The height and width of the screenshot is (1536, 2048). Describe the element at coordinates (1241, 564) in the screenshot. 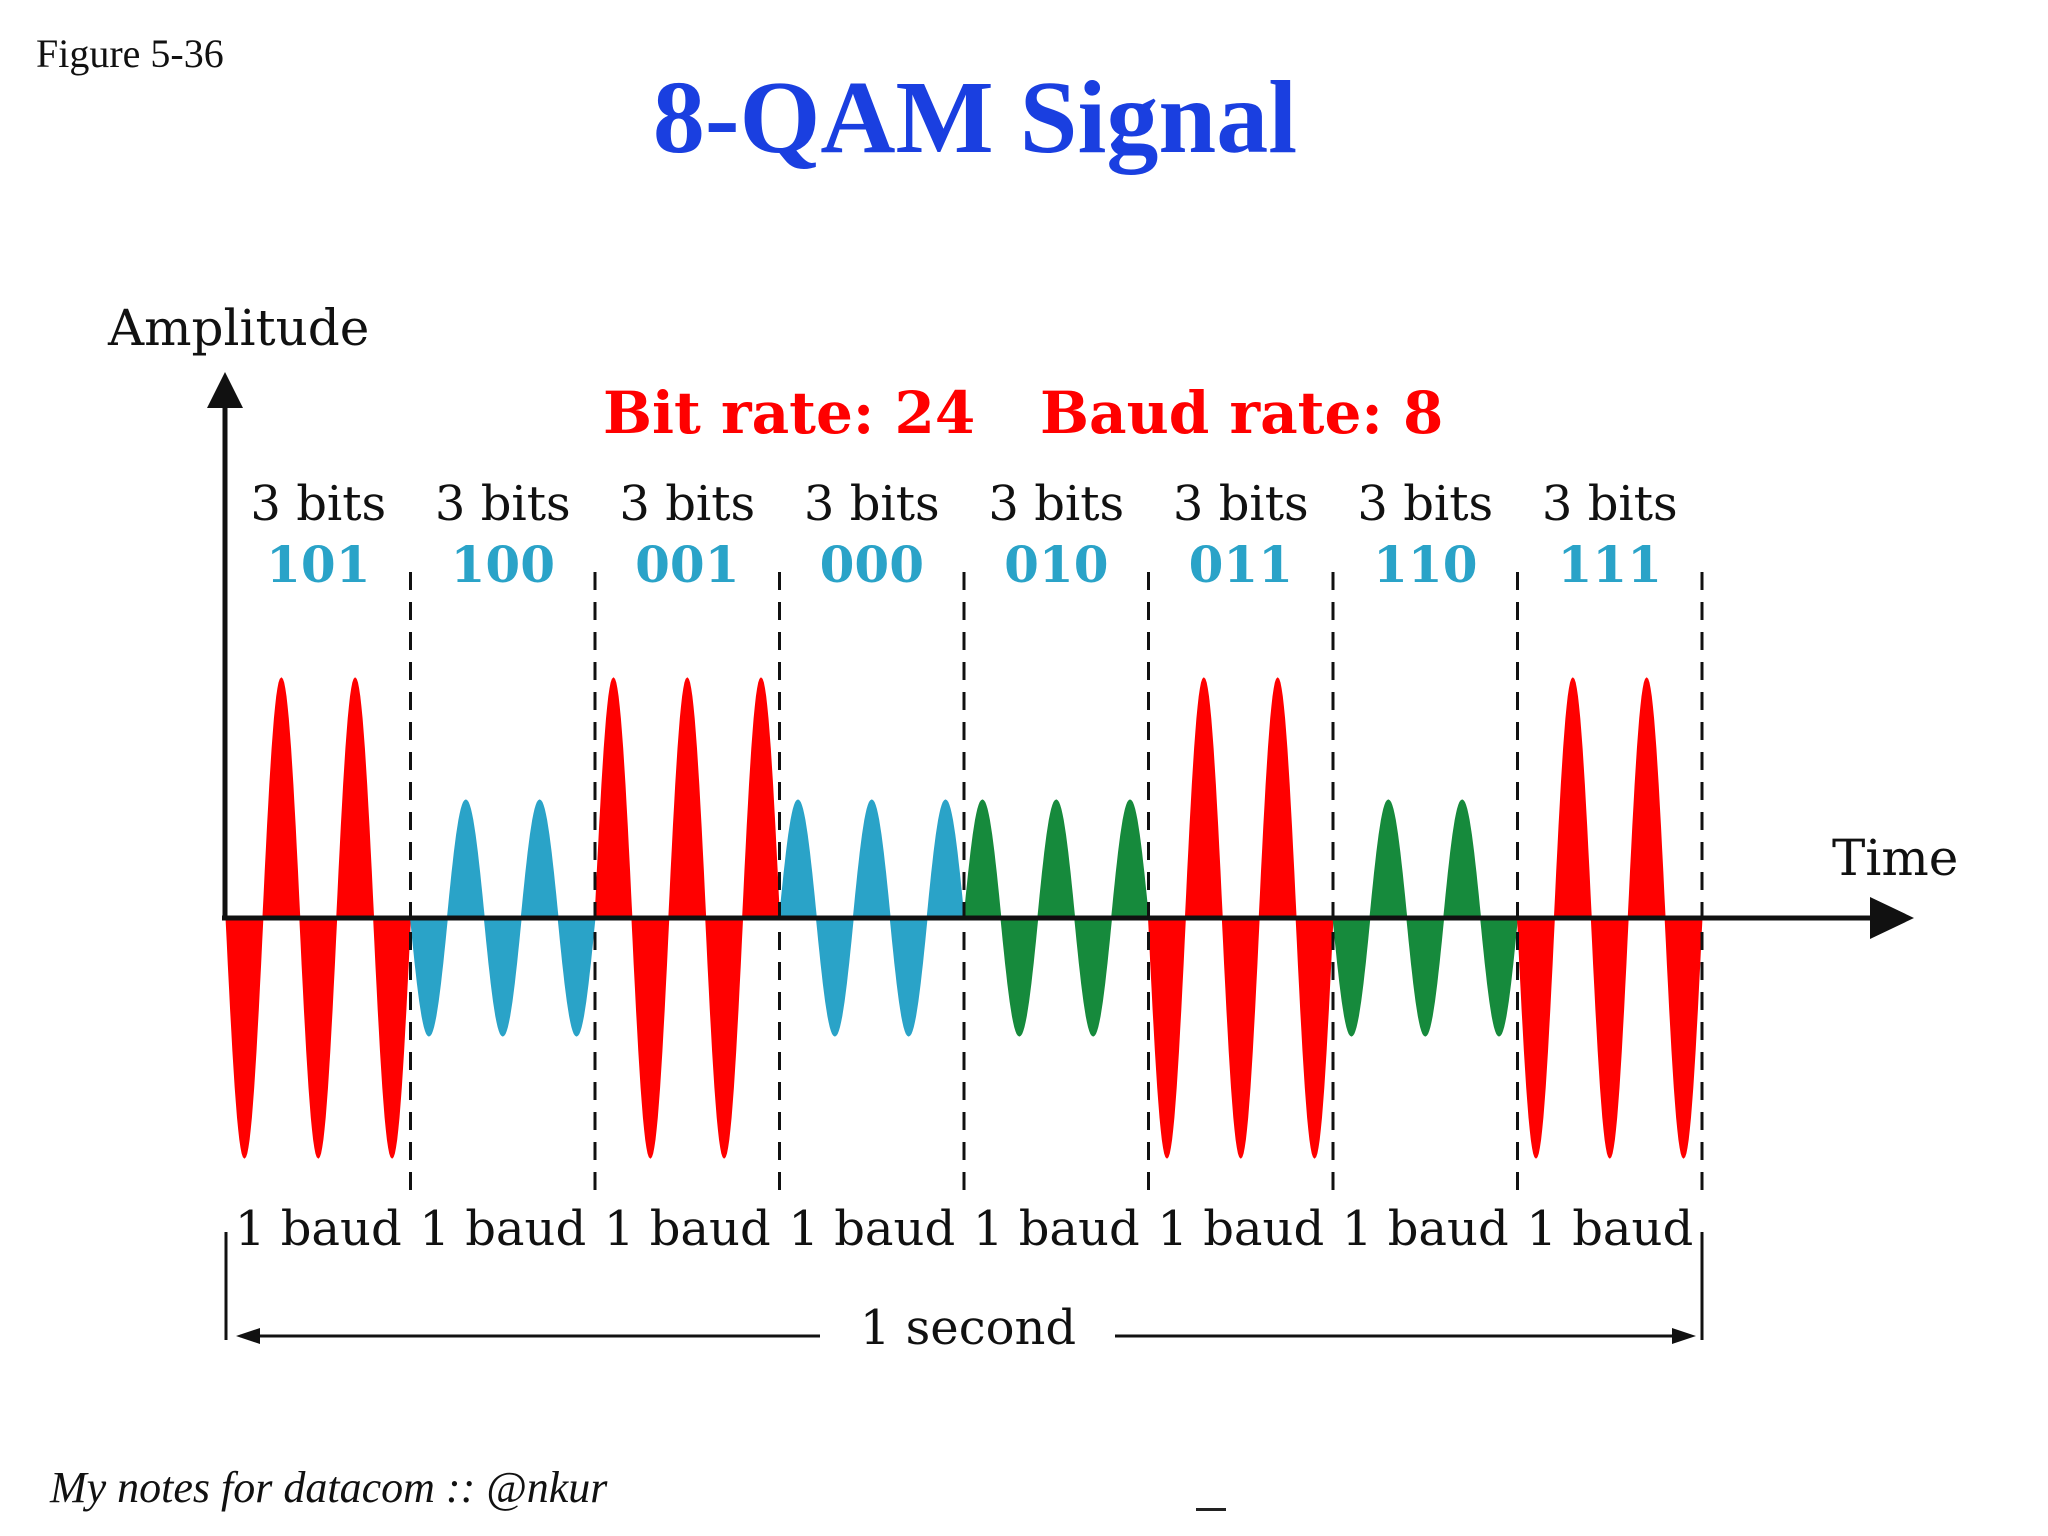

I see `bit-code-label: 011` at that location.